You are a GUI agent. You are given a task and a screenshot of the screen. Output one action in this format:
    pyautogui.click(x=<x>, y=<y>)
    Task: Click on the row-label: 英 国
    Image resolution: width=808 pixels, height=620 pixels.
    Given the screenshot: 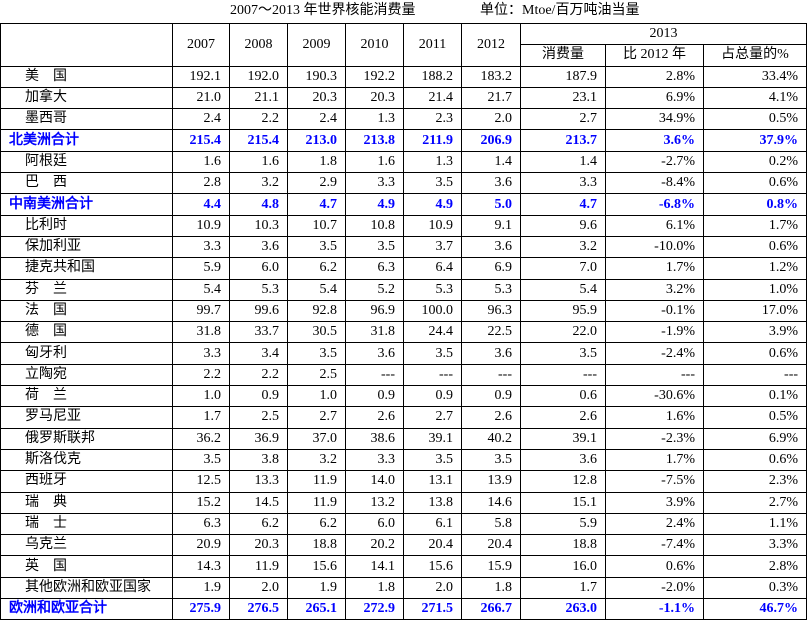 What is the action you would take?
    pyautogui.click(x=86, y=566)
    